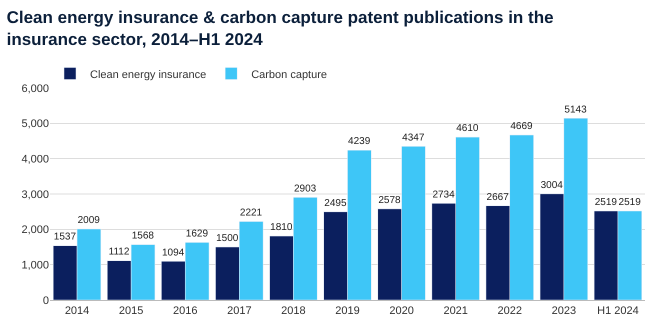 This screenshot has height=330, width=660. I want to click on data-label: 2903, so click(305, 188).